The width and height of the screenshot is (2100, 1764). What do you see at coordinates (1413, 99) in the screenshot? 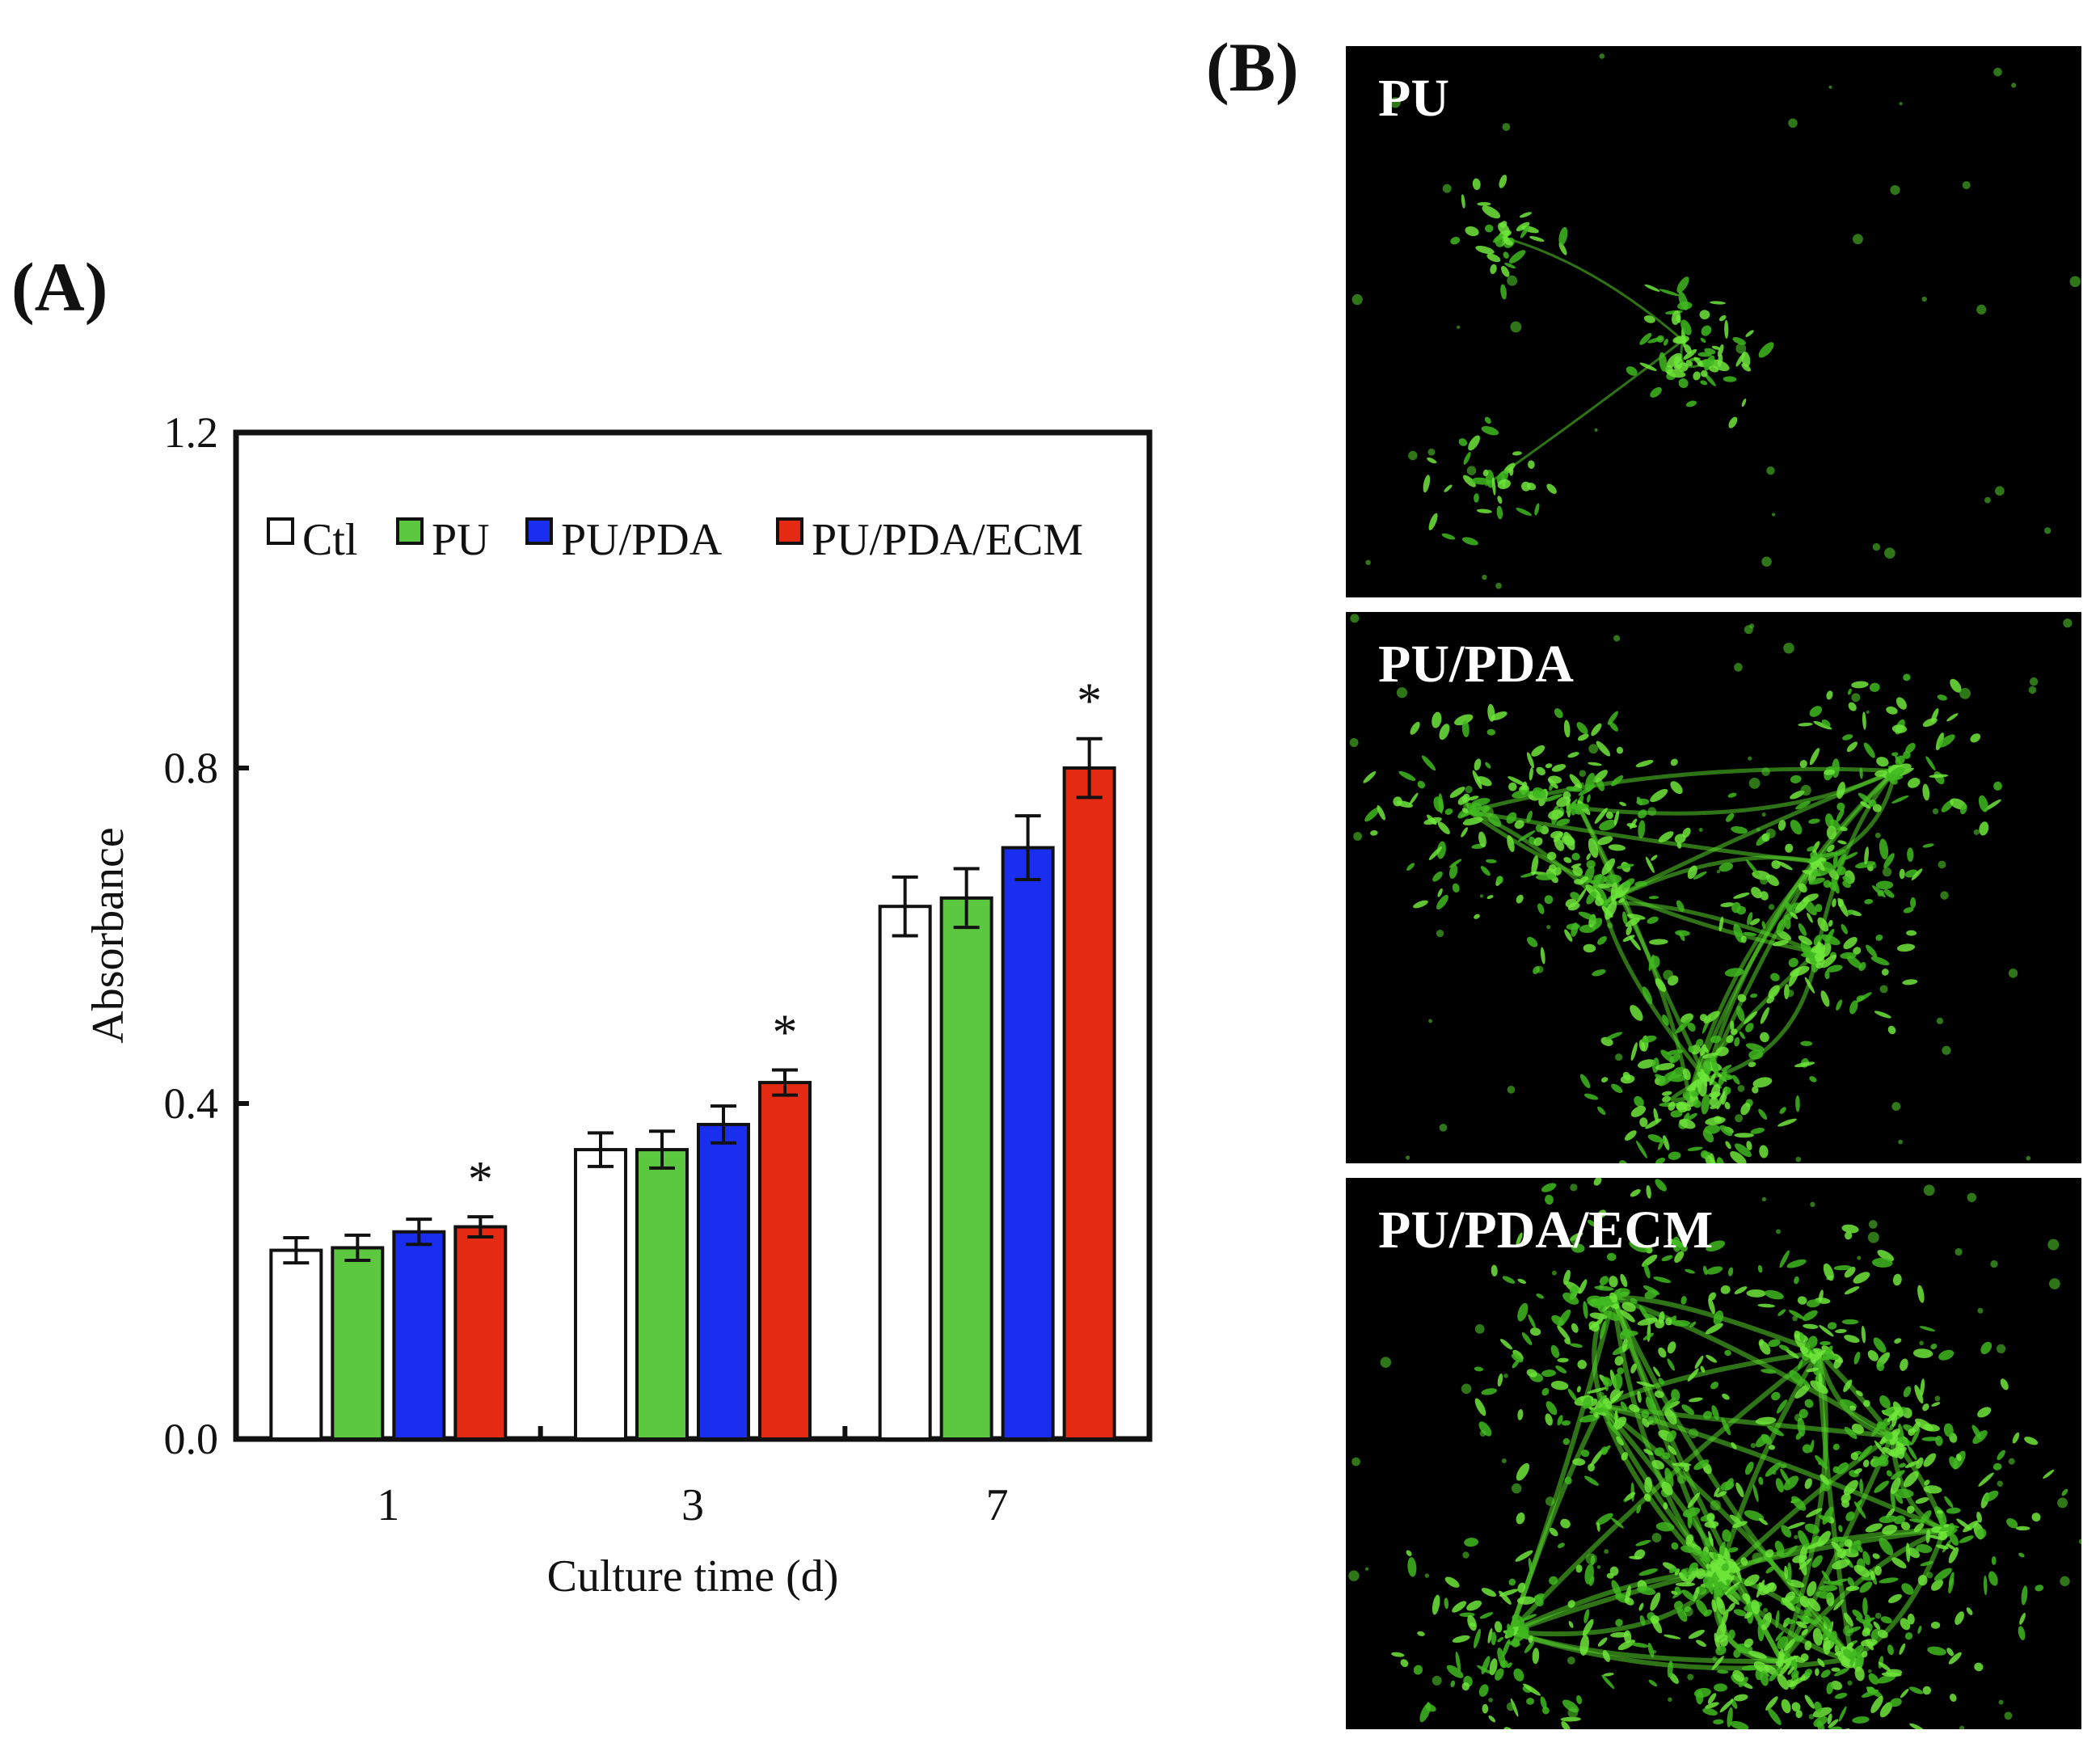
I see `micrograph-label: PU` at bounding box center [1413, 99].